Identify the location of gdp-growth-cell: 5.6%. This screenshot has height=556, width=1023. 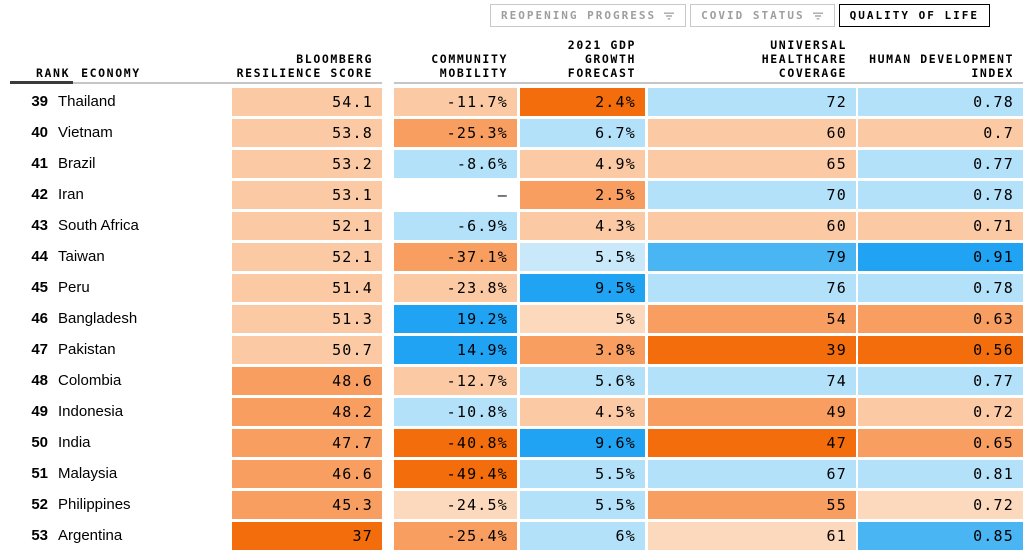
(582, 381).